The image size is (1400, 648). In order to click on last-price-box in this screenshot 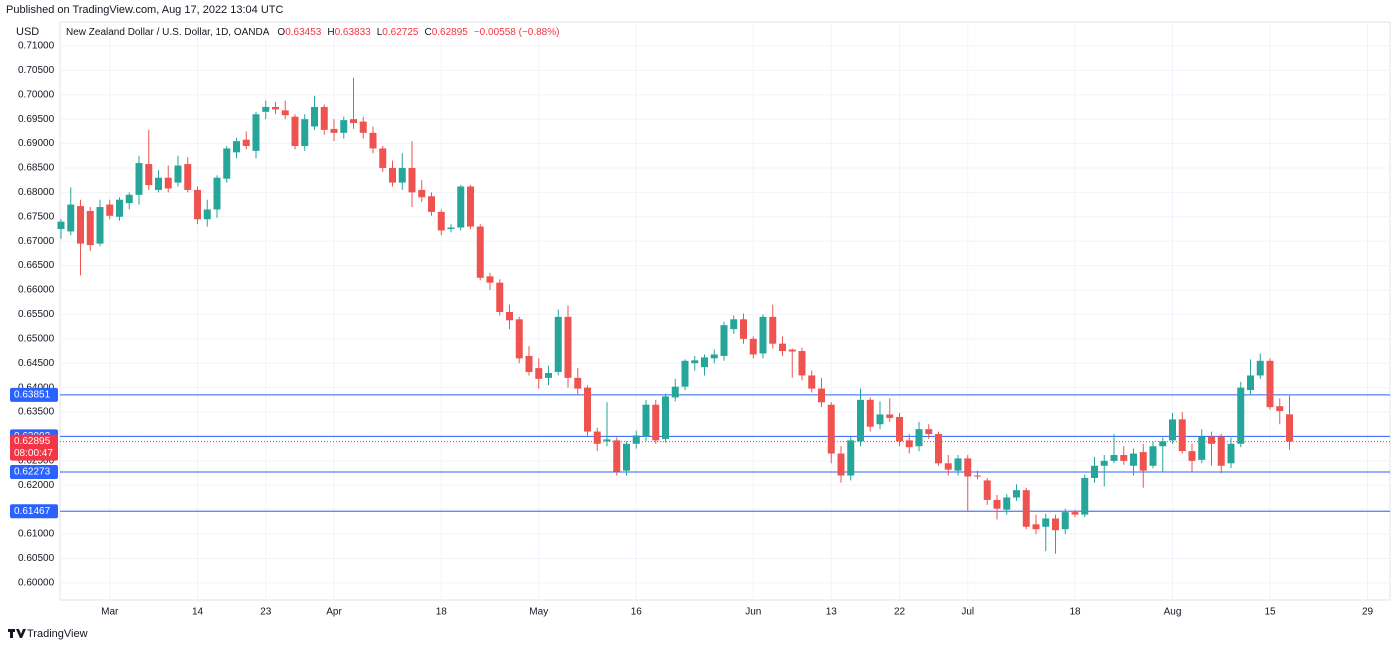, I will do `click(34, 447)`.